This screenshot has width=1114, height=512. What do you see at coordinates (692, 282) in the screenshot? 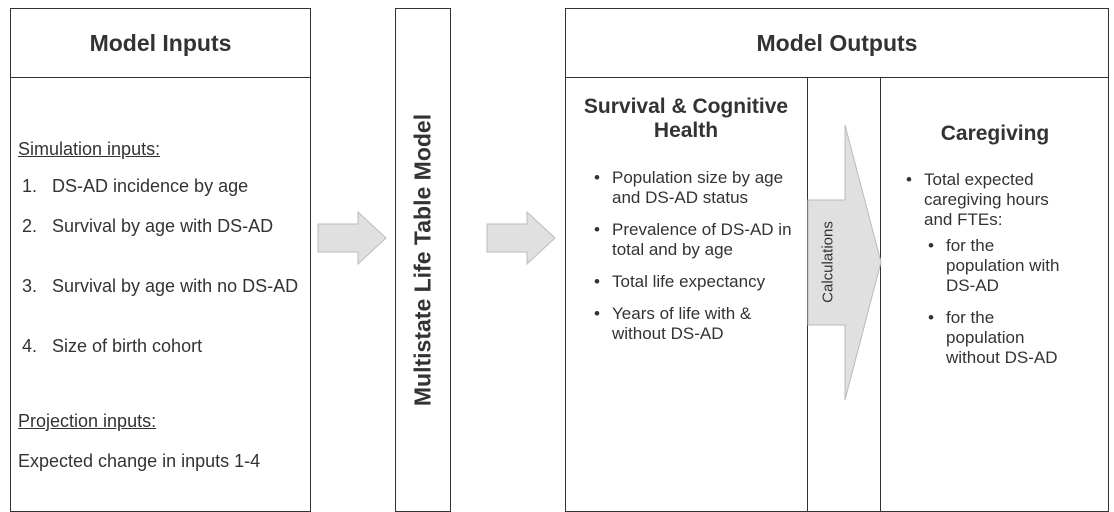
I see `bullet: Total life expectancy` at bounding box center [692, 282].